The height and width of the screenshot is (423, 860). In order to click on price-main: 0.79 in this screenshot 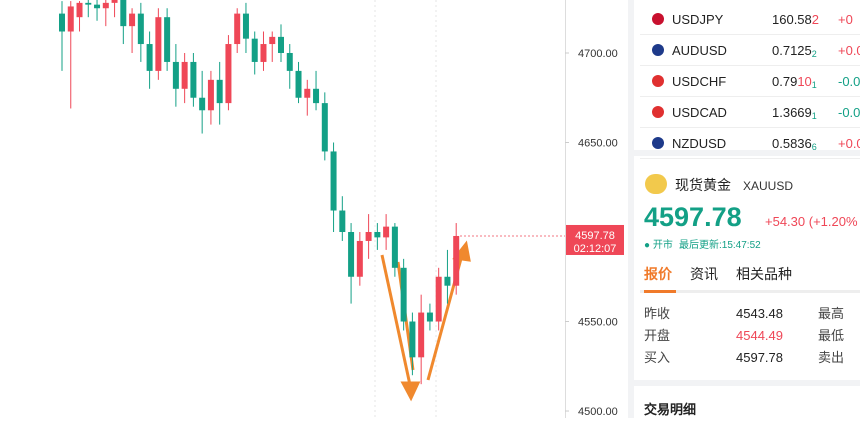, I will do `click(784, 81)`.